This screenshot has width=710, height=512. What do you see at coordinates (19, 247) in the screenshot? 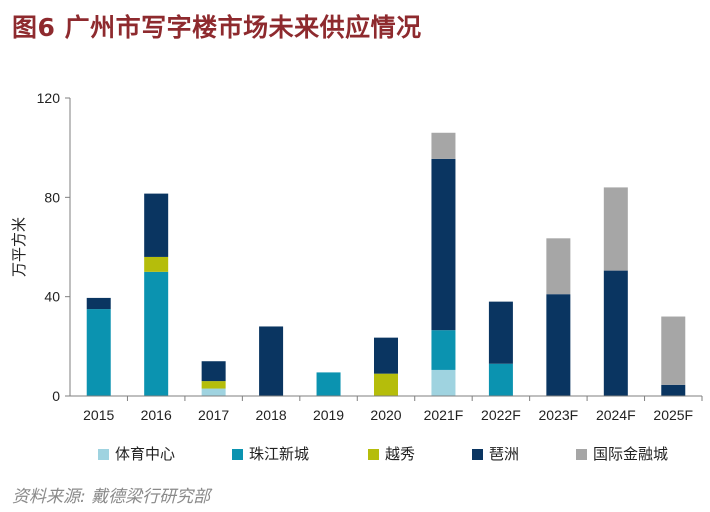
I see `y-axis-label: 万平方米` at bounding box center [19, 247].